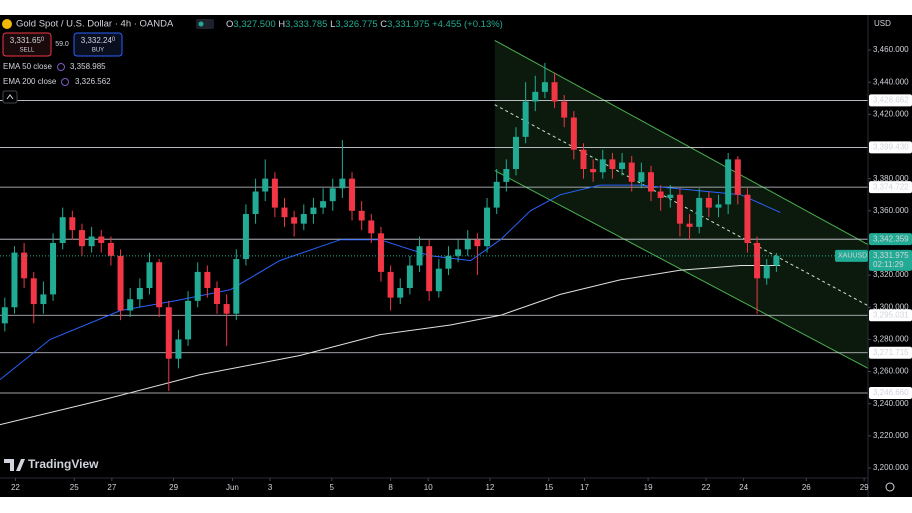  What do you see at coordinates (332, 487) in the screenshot?
I see `x-tick-label: 5` at bounding box center [332, 487].